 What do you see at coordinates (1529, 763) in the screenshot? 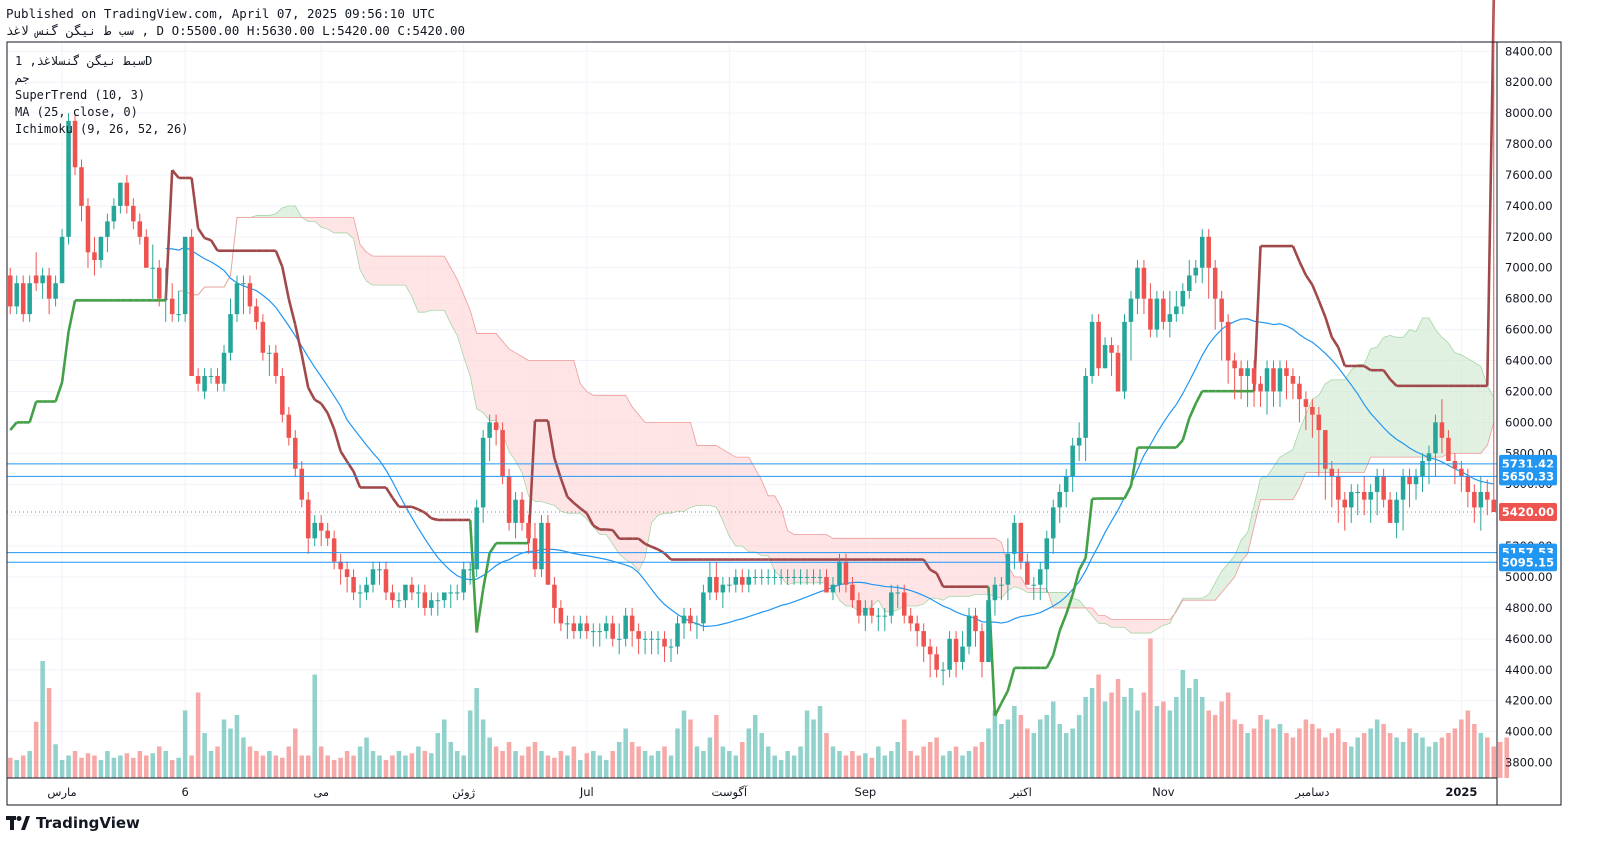
I see `y-tick-label: 3800.00` at bounding box center [1529, 763].